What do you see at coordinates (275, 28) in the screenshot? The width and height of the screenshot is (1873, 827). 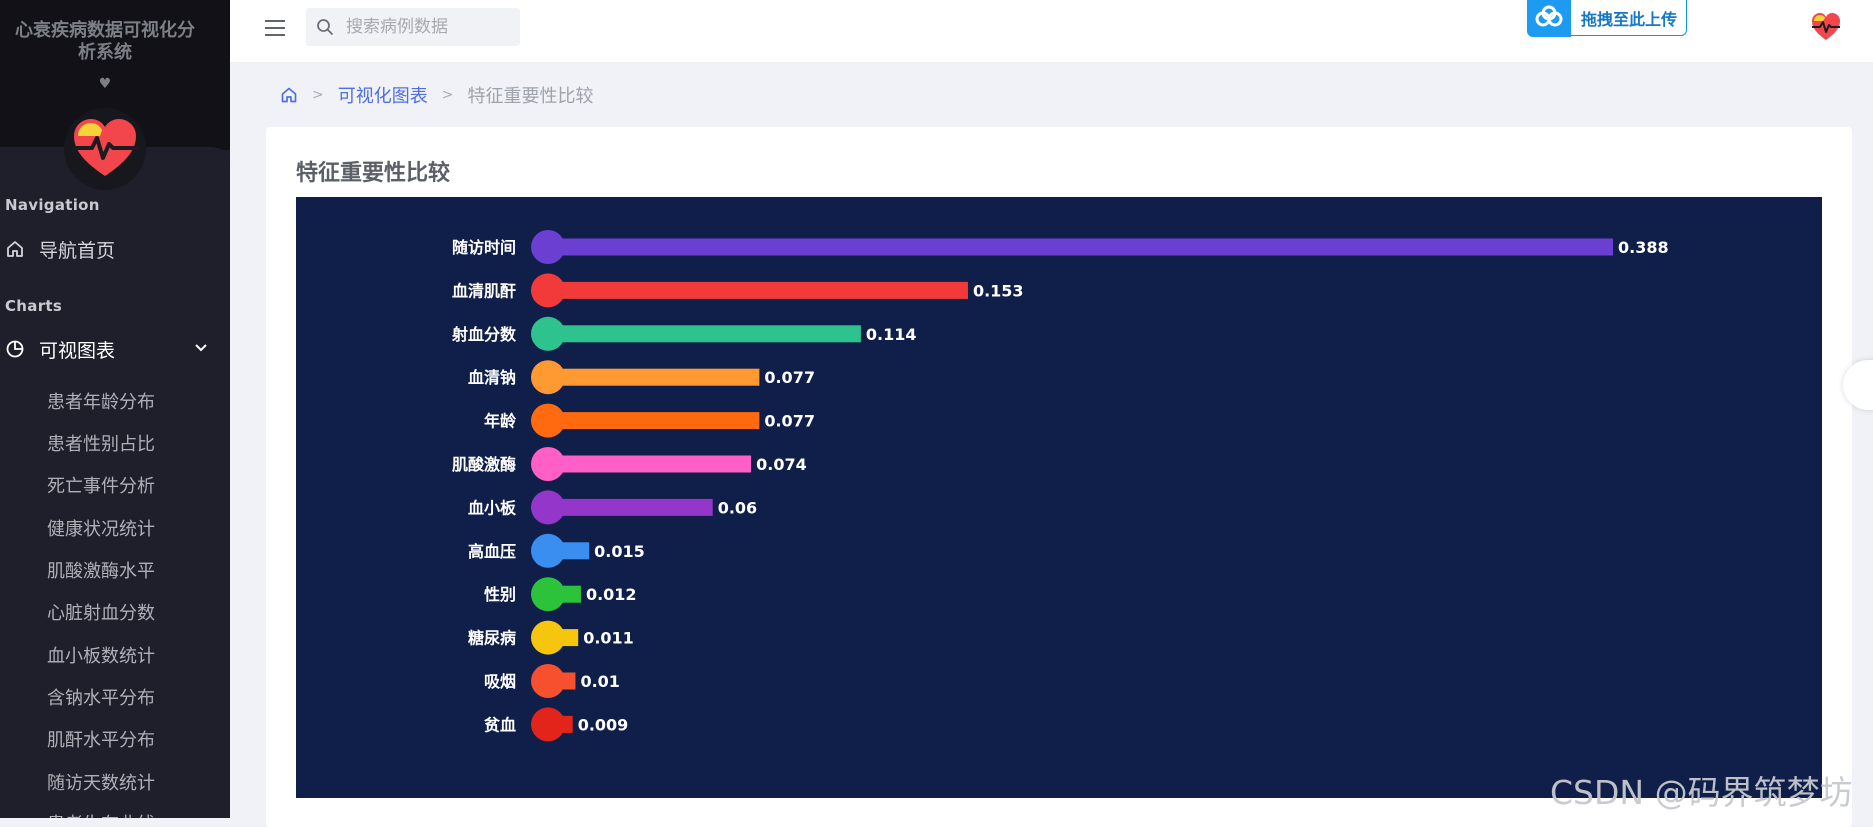 I see `menu-toggle-icon` at bounding box center [275, 28].